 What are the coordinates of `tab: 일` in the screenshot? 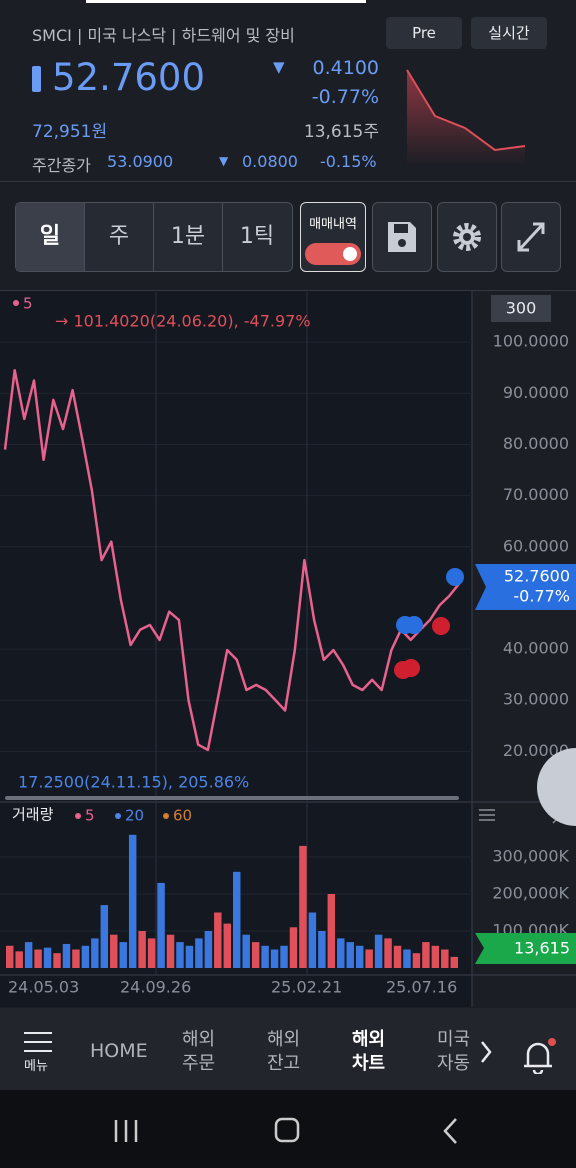 It's located at (50, 237).